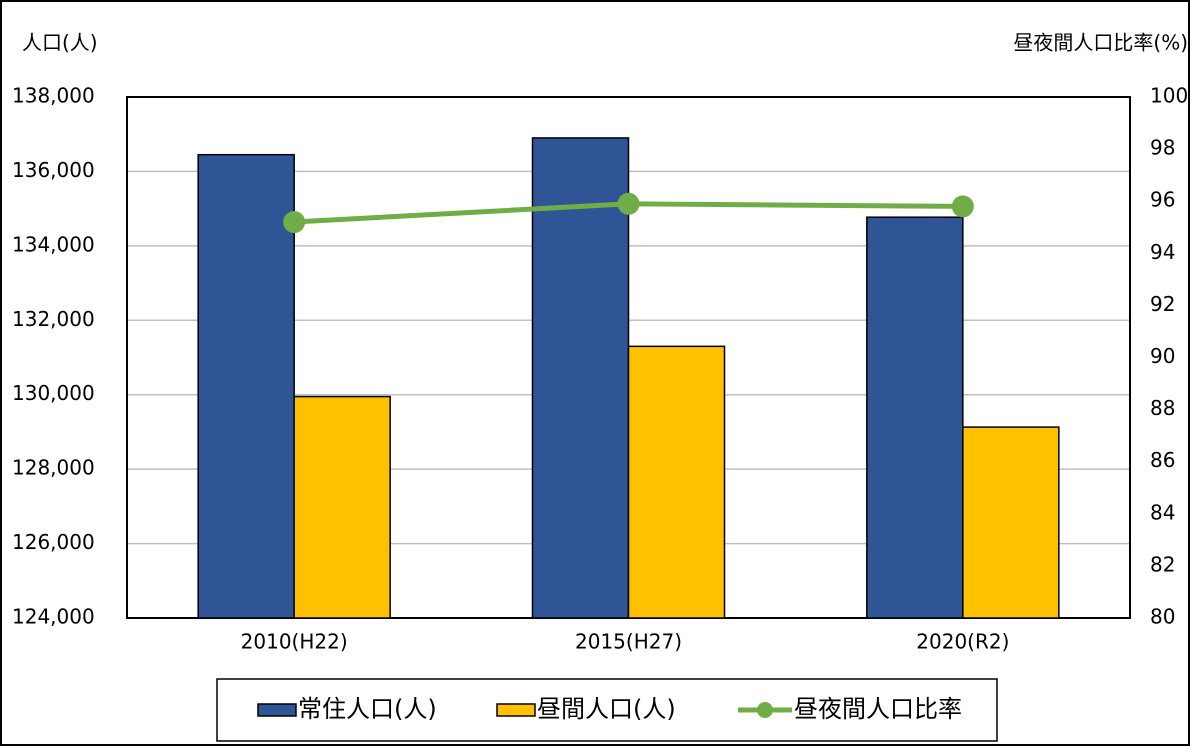 The width and height of the screenshot is (1190, 746). Describe the element at coordinates (1162, 408) in the screenshot. I see `y2-tick-label: 88` at that location.